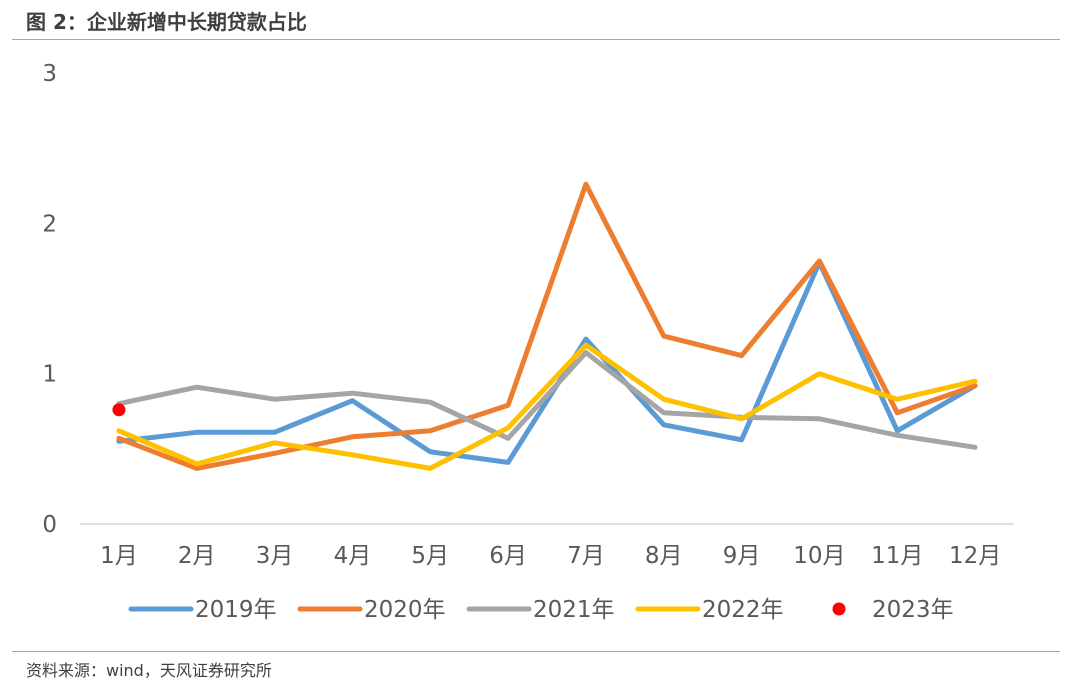  Describe the element at coordinates (839, 609) in the screenshot. I see `legend-marker-2023年` at that location.